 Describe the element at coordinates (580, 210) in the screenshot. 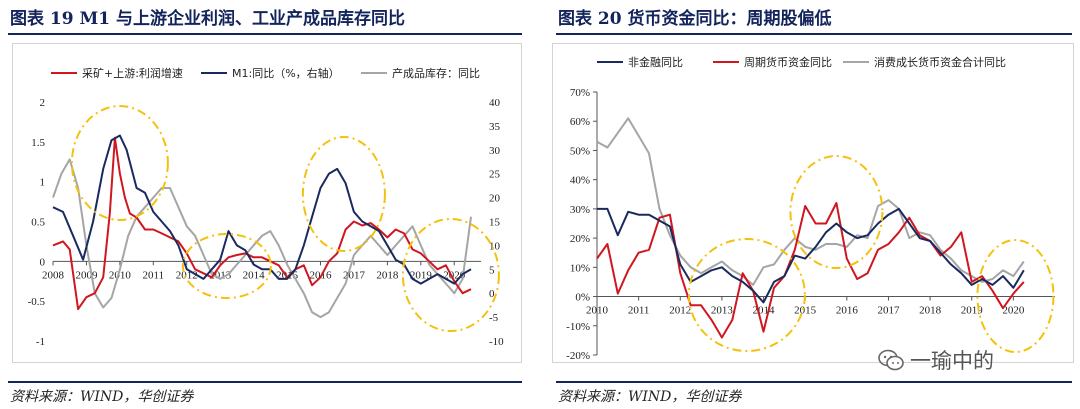

I see `y-tick-label: 30%` at that location.